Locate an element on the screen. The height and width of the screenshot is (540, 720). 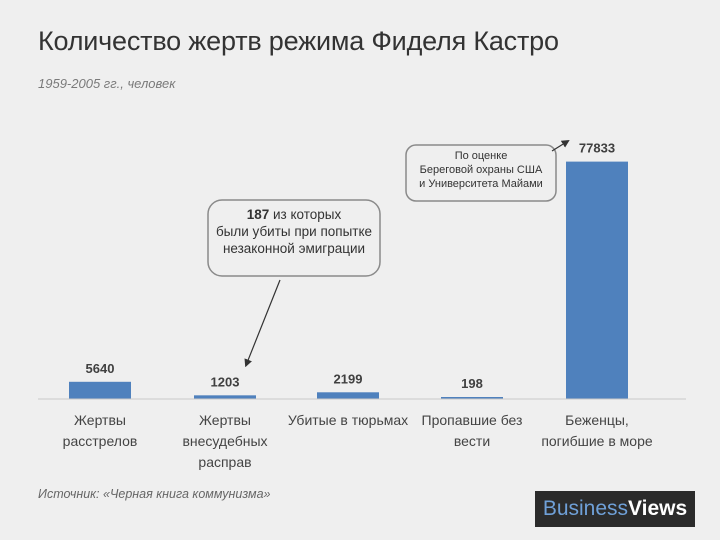
data-label-4: 77833 is located at coordinates (597, 148).